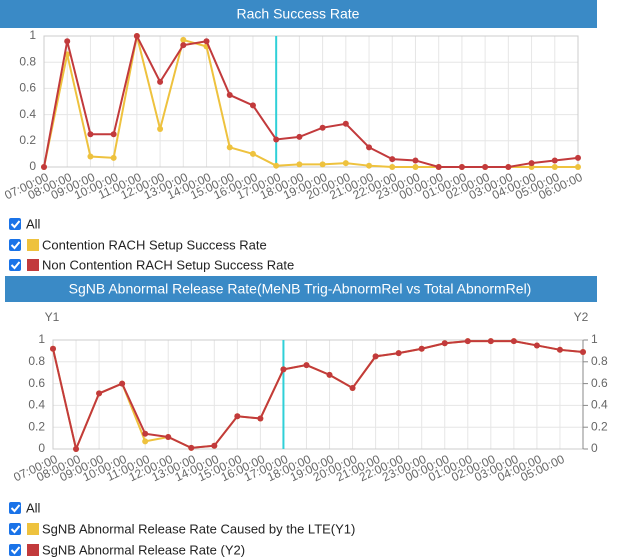  What do you see at coordinates (599, 383) in the screenshot?
I see `y2-tick-label: 0.6` at bounding box center [599, 383].